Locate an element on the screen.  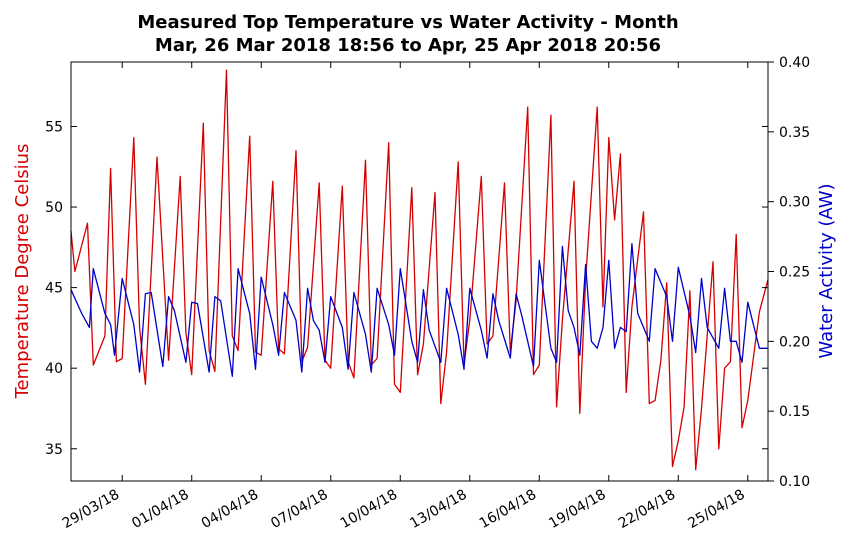
right-tick-label: 0.25 is located at coordinates (794, 273).